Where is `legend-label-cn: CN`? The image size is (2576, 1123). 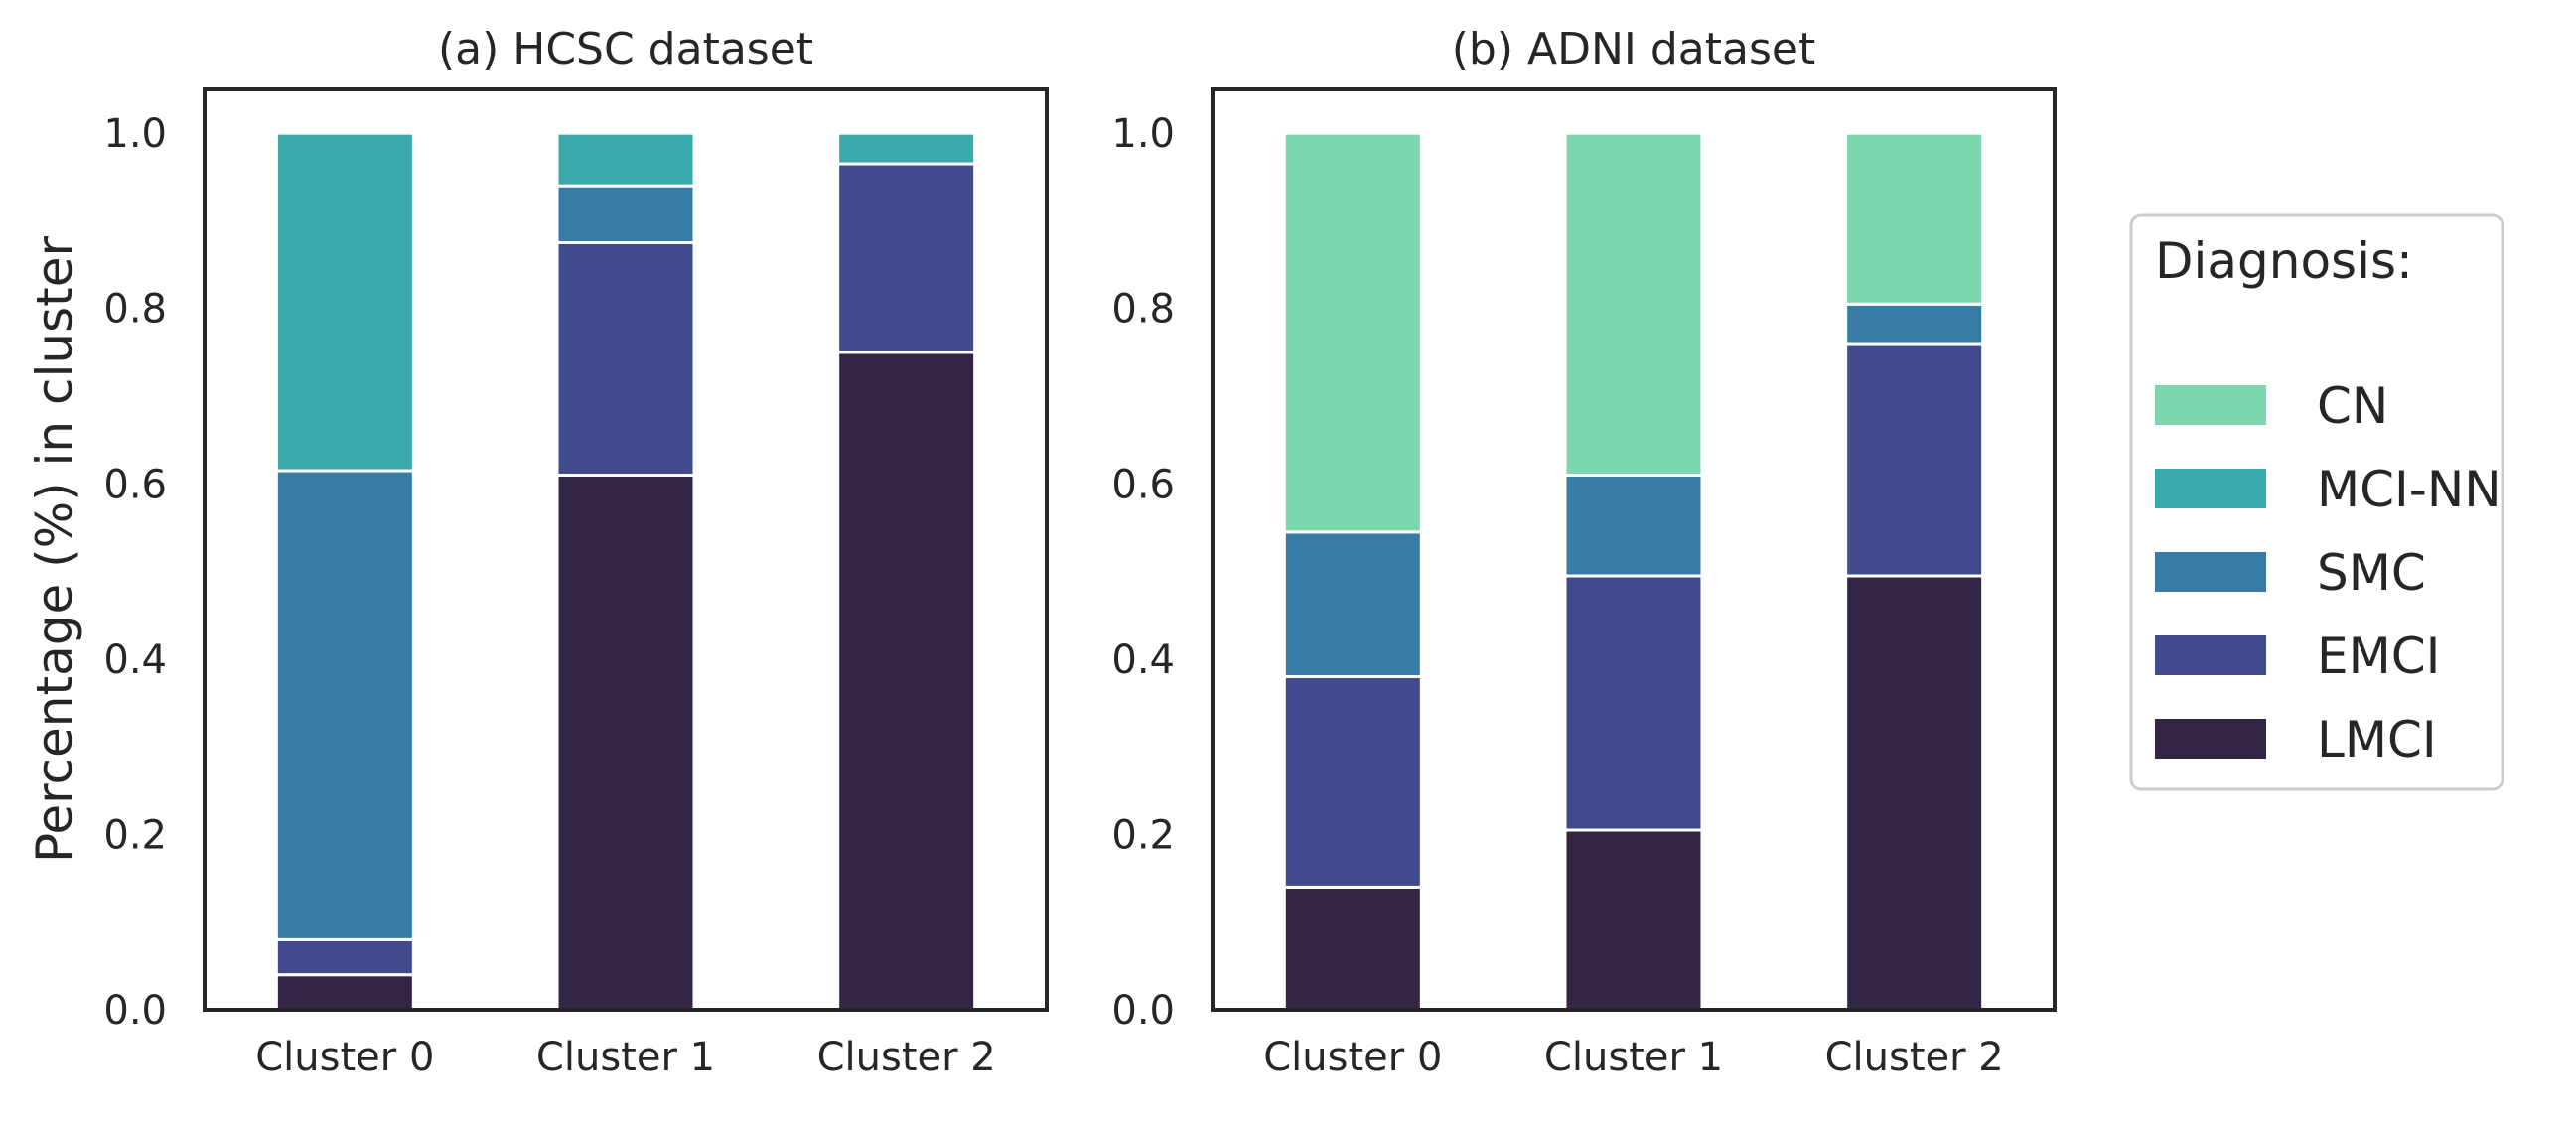
legend-label-cn: CN is located at coordinates (2353, 406).